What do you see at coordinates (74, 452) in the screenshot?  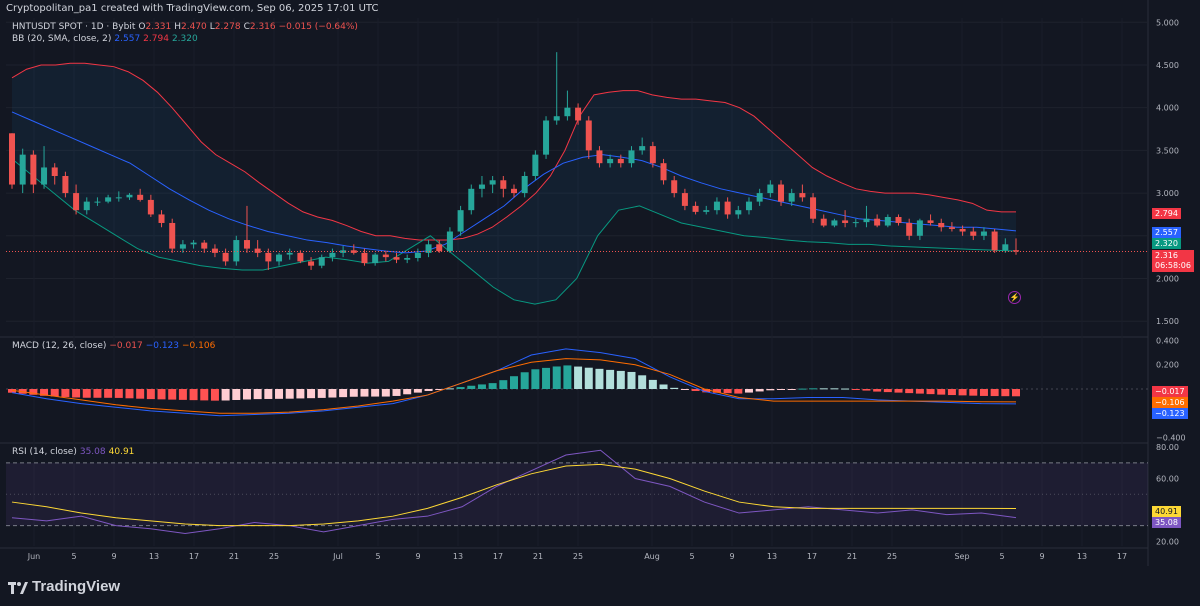 I see `rsi-legend: RSI (14, close) 35.08 40.91` at bounding box center [74, 452].